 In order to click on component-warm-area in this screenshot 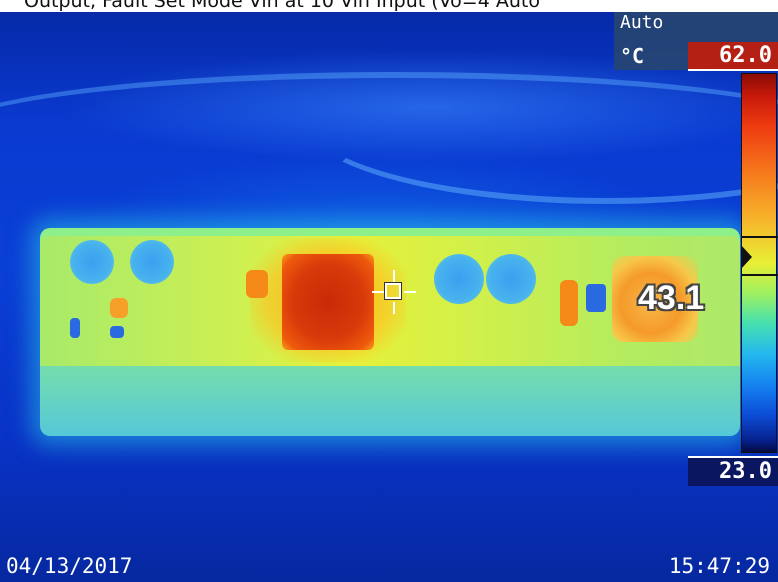, I will do `click(655, 299)`.